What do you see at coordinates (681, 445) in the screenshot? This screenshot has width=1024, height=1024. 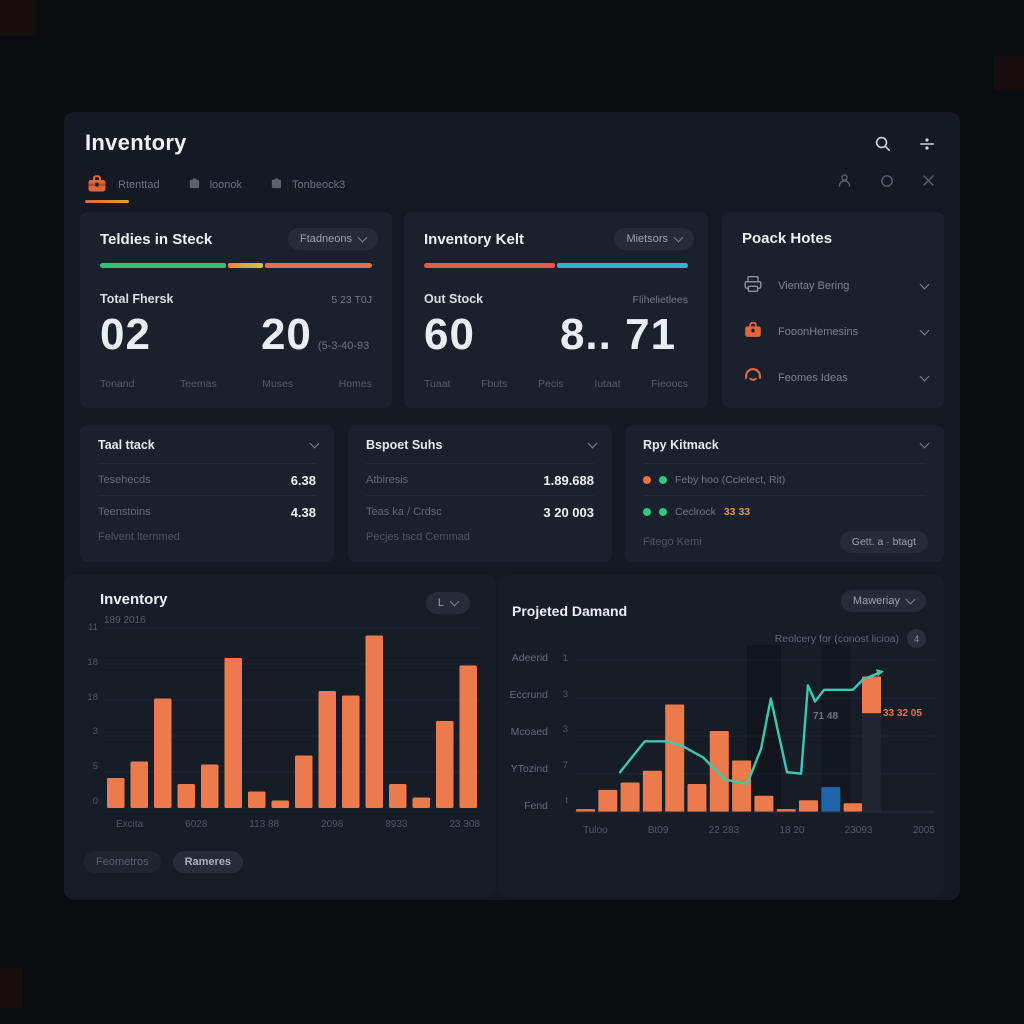 I see `card-title: Rpy Kitmack` at bounding box center [681, 445].